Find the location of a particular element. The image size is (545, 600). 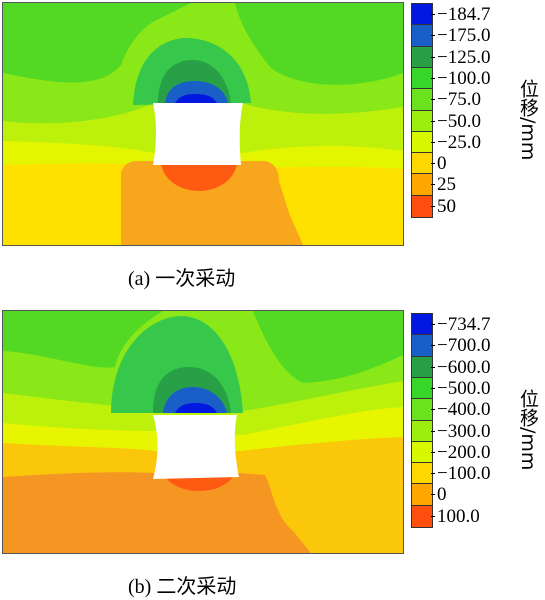

legend-tick-label: −700.0 is located at coordinates (460, 346).